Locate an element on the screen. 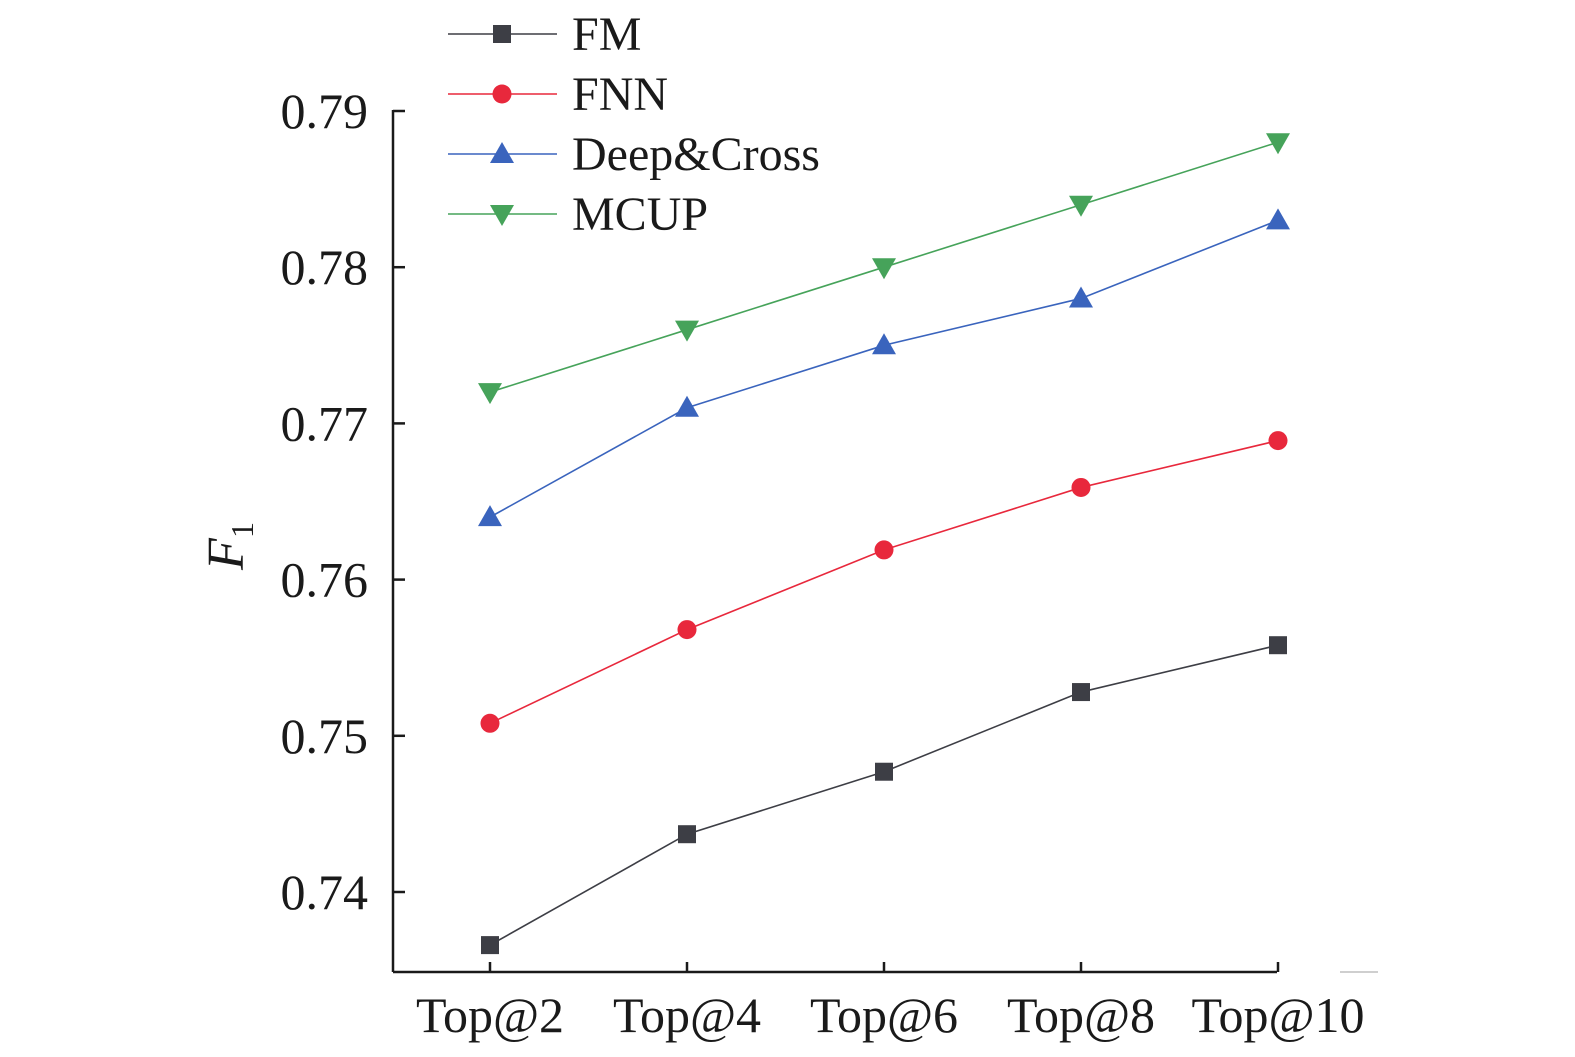 The image size is (1575, 1057). x-tick-label: Top@8 is located at coordinates (1081, 1015).